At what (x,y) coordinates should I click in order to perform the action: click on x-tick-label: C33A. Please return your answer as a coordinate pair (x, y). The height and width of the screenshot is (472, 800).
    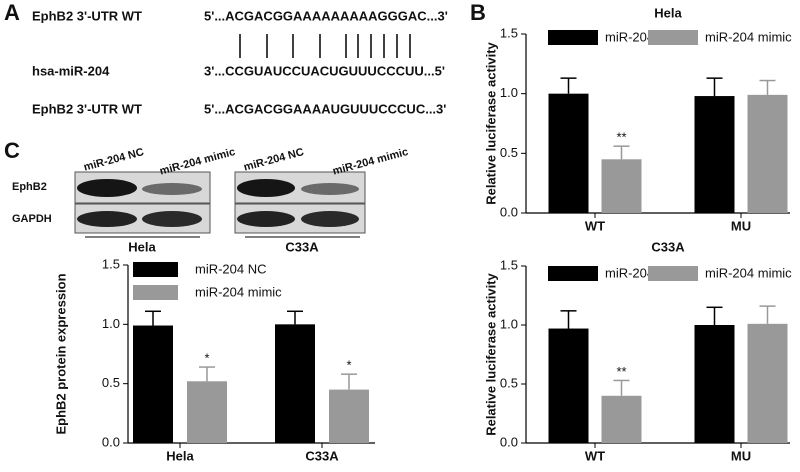
    Looking at the image, I should click on (322, 455).